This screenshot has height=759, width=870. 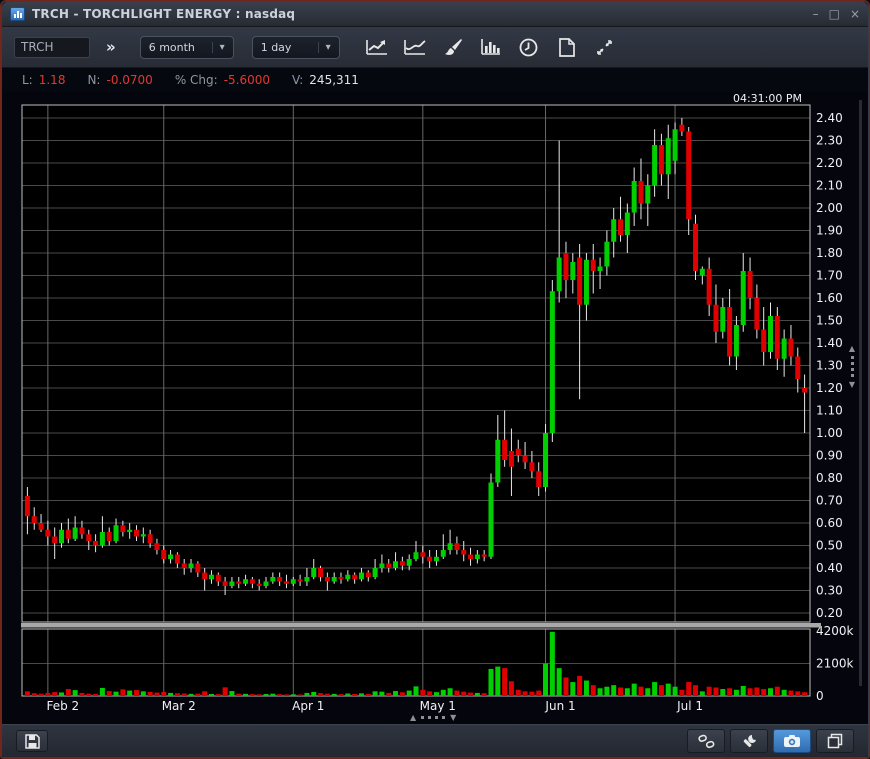 I want to click on link-button, so click(x=706, y=741).